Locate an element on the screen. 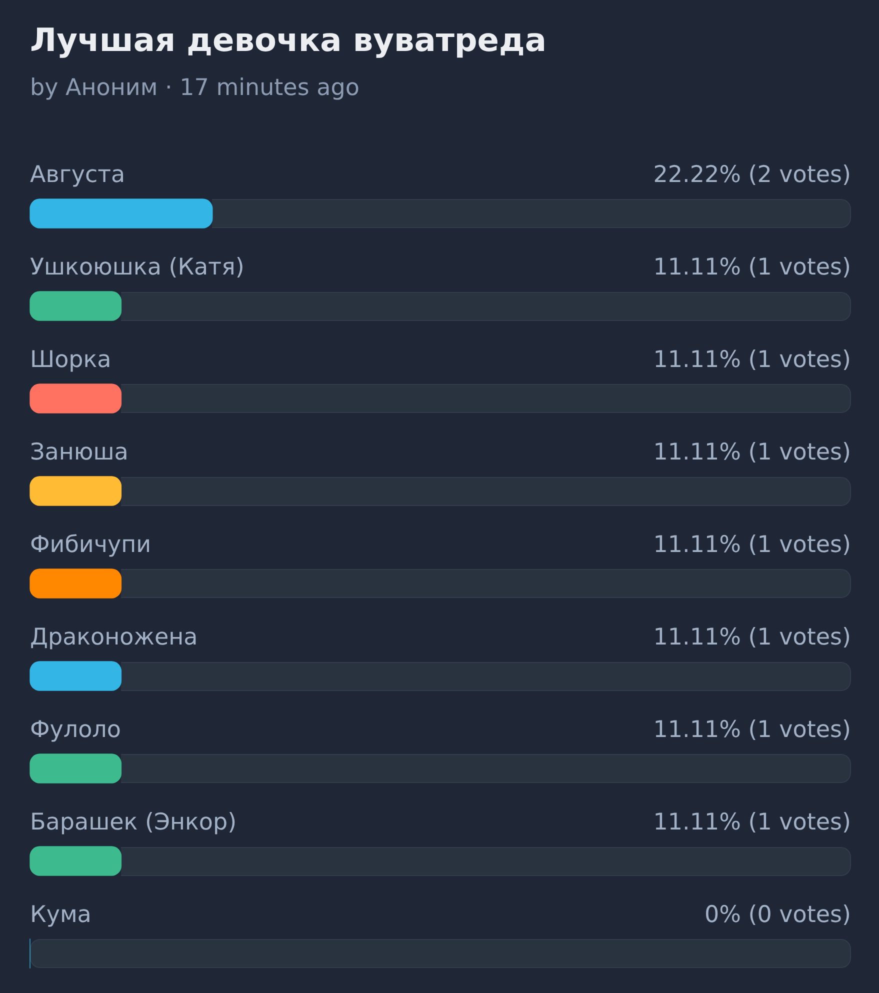 This screenshot has height=993, width=879. y-tick-label: Шорка is located at coordinates (71, 360).